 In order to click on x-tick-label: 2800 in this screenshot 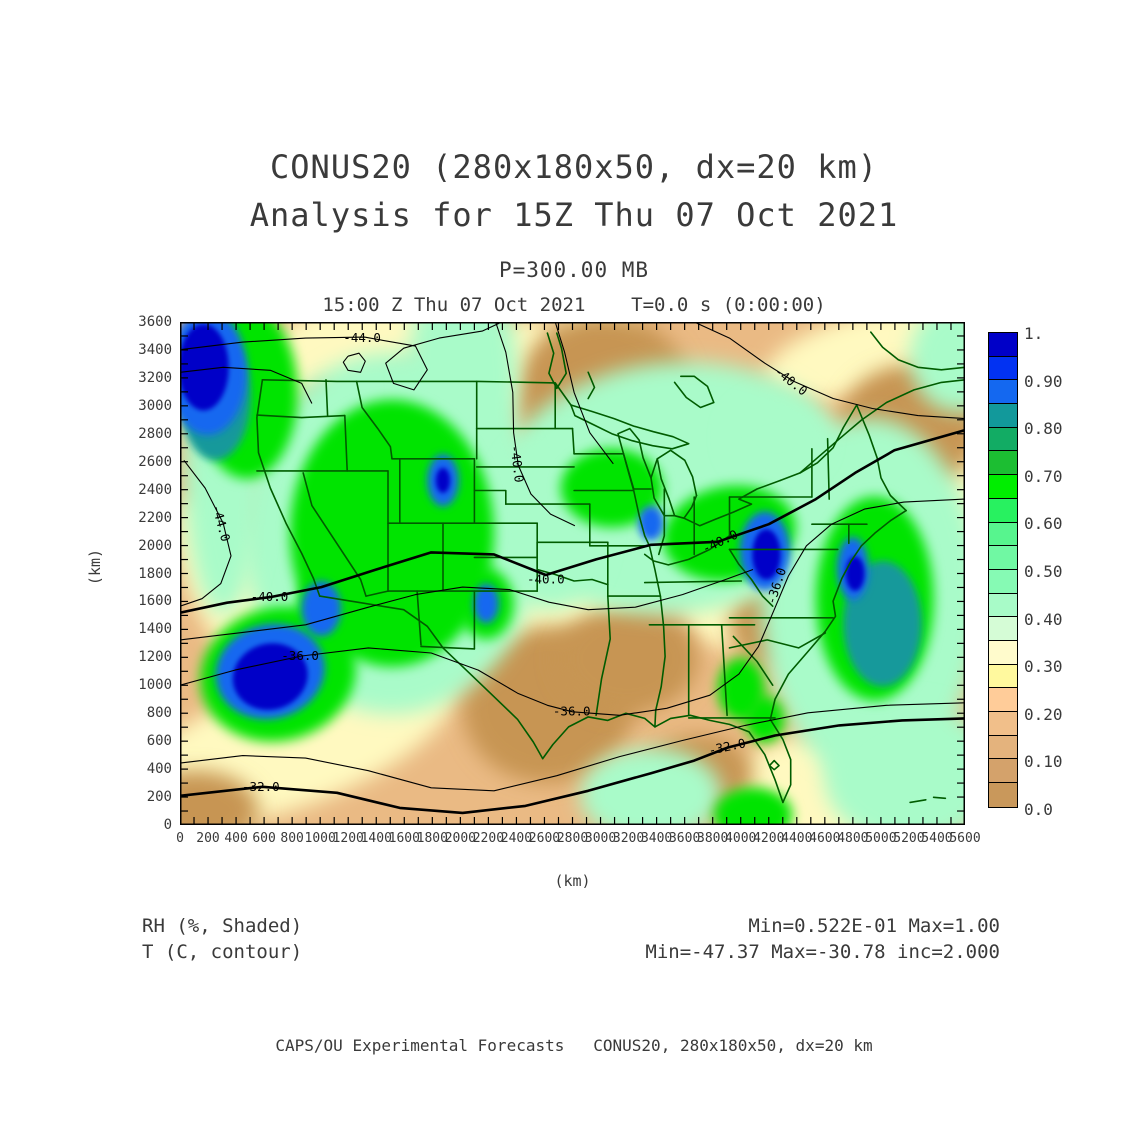, I will do `click(572, 838)`.